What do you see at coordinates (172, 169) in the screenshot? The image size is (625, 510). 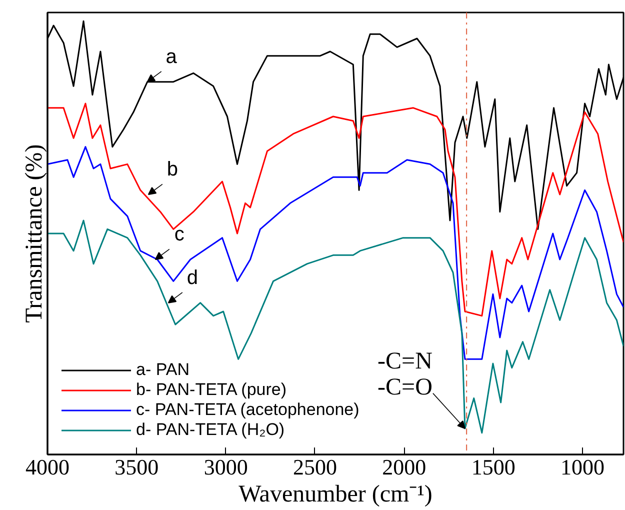 I see `annotation: b` at bounding box center [172, 169].